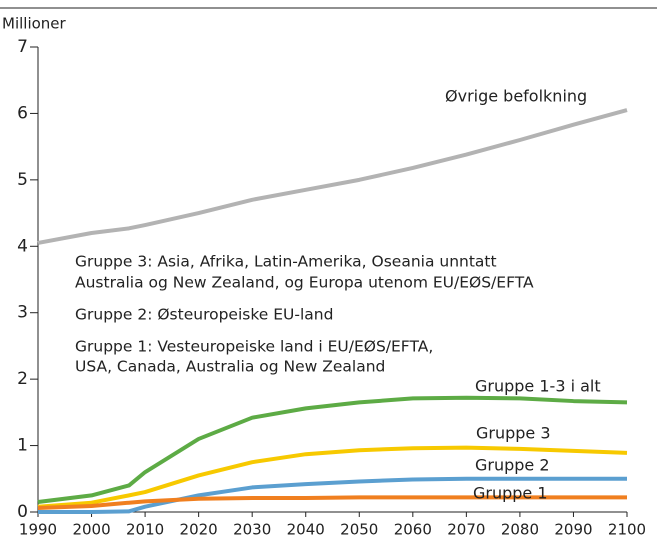  Describe the element at coordinates (199, 530) in the screenshot. I see `x-tick-label: 2020` at that location.